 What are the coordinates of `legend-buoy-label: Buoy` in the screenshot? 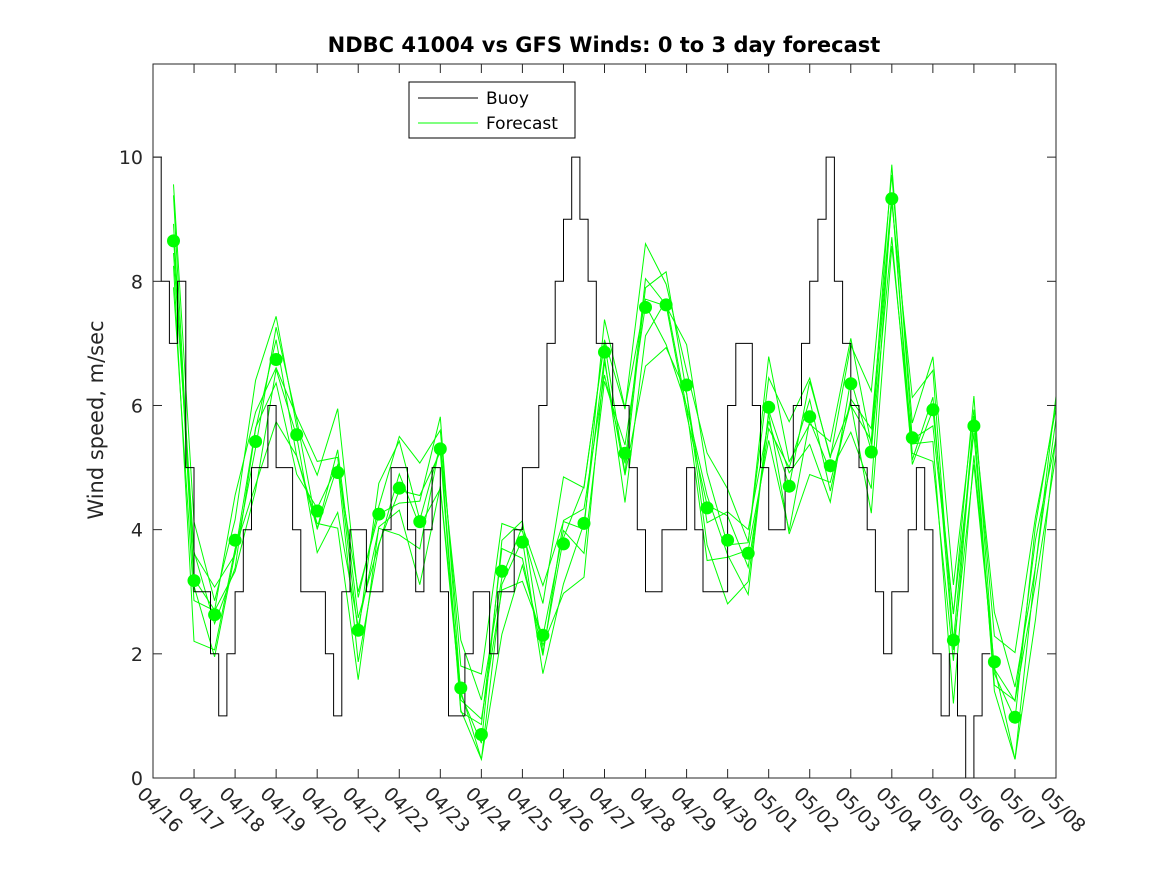 It's located at (507, 99).